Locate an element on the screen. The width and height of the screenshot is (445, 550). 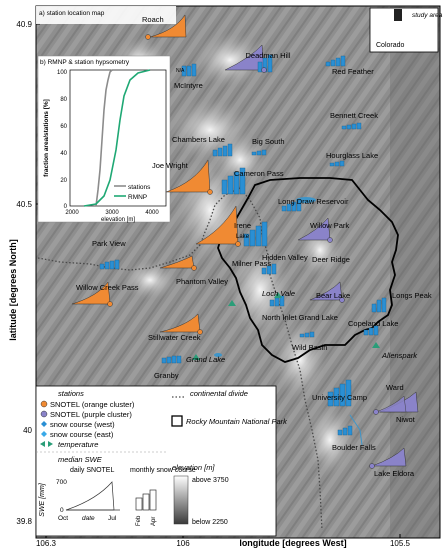
hyps-xtick-2000: 2000 is located at coordinates (72, 213).